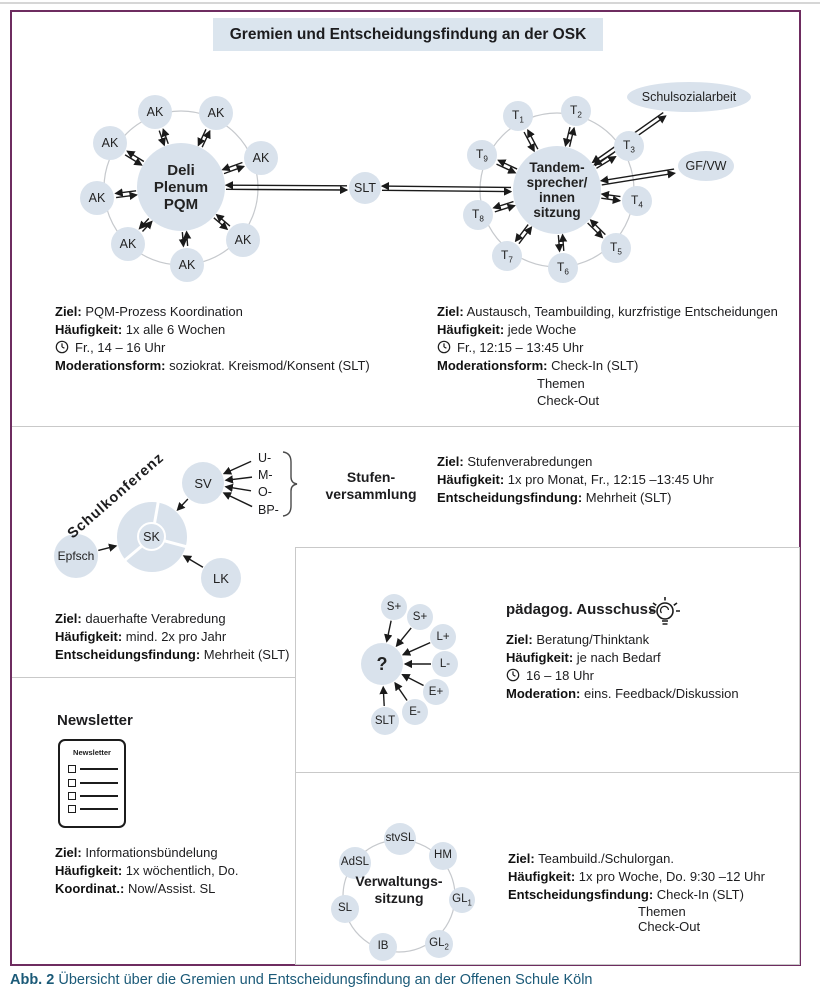 The width and height of the screenshot is (820, 996). What do you see at coordinates (203, 483) in the screenshot?
I see `sv-node: SV` at bounding box center [203, 483].